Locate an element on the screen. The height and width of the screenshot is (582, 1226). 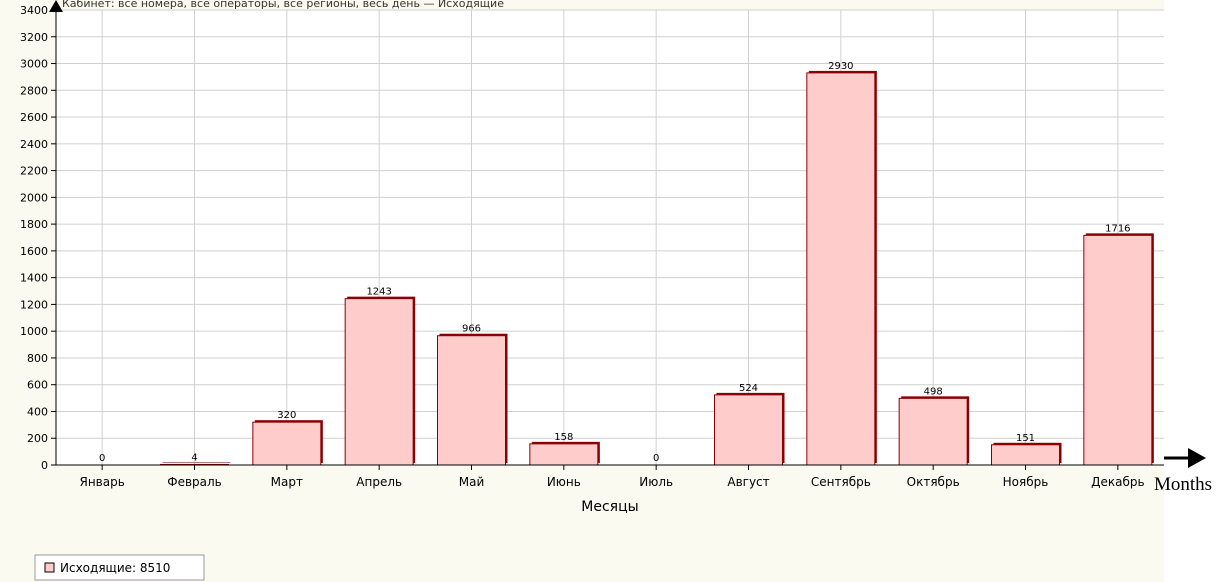
legend-box is located at coordinates (119, 567).